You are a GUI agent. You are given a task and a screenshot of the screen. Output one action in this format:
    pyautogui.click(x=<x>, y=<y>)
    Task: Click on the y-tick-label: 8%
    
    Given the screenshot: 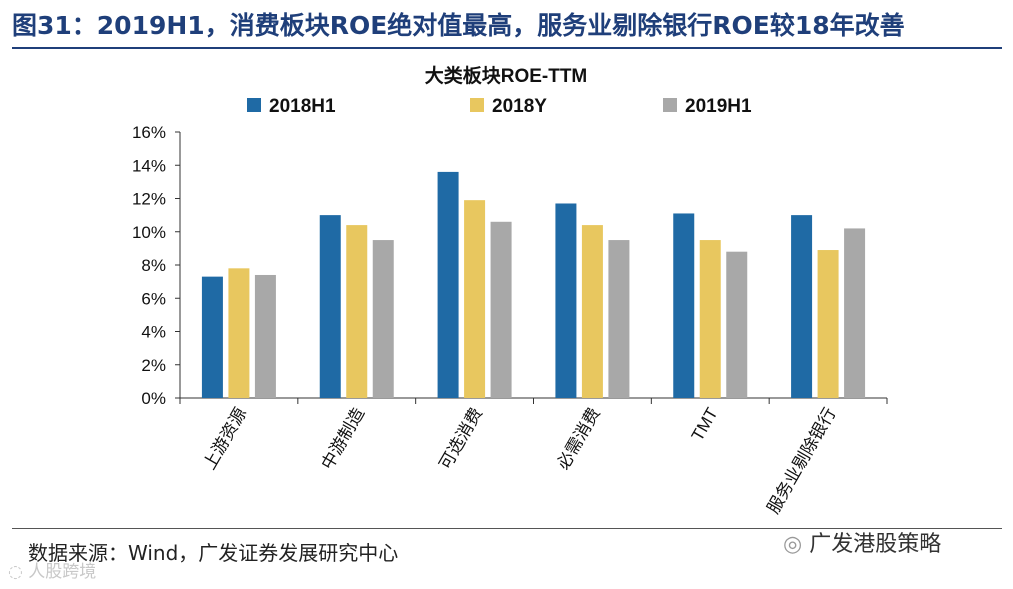 What is the action you would take?
    pyautogui.click(x=153, y=265)
    